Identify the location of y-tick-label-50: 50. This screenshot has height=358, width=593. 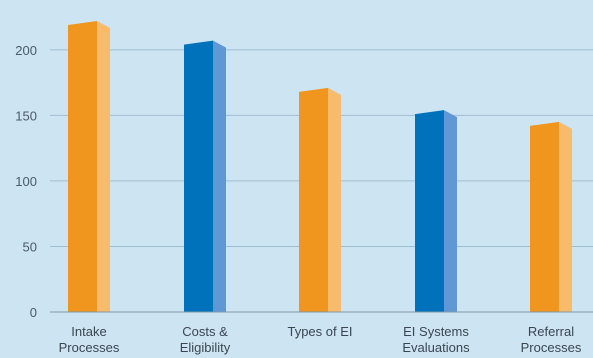
(30, 246).